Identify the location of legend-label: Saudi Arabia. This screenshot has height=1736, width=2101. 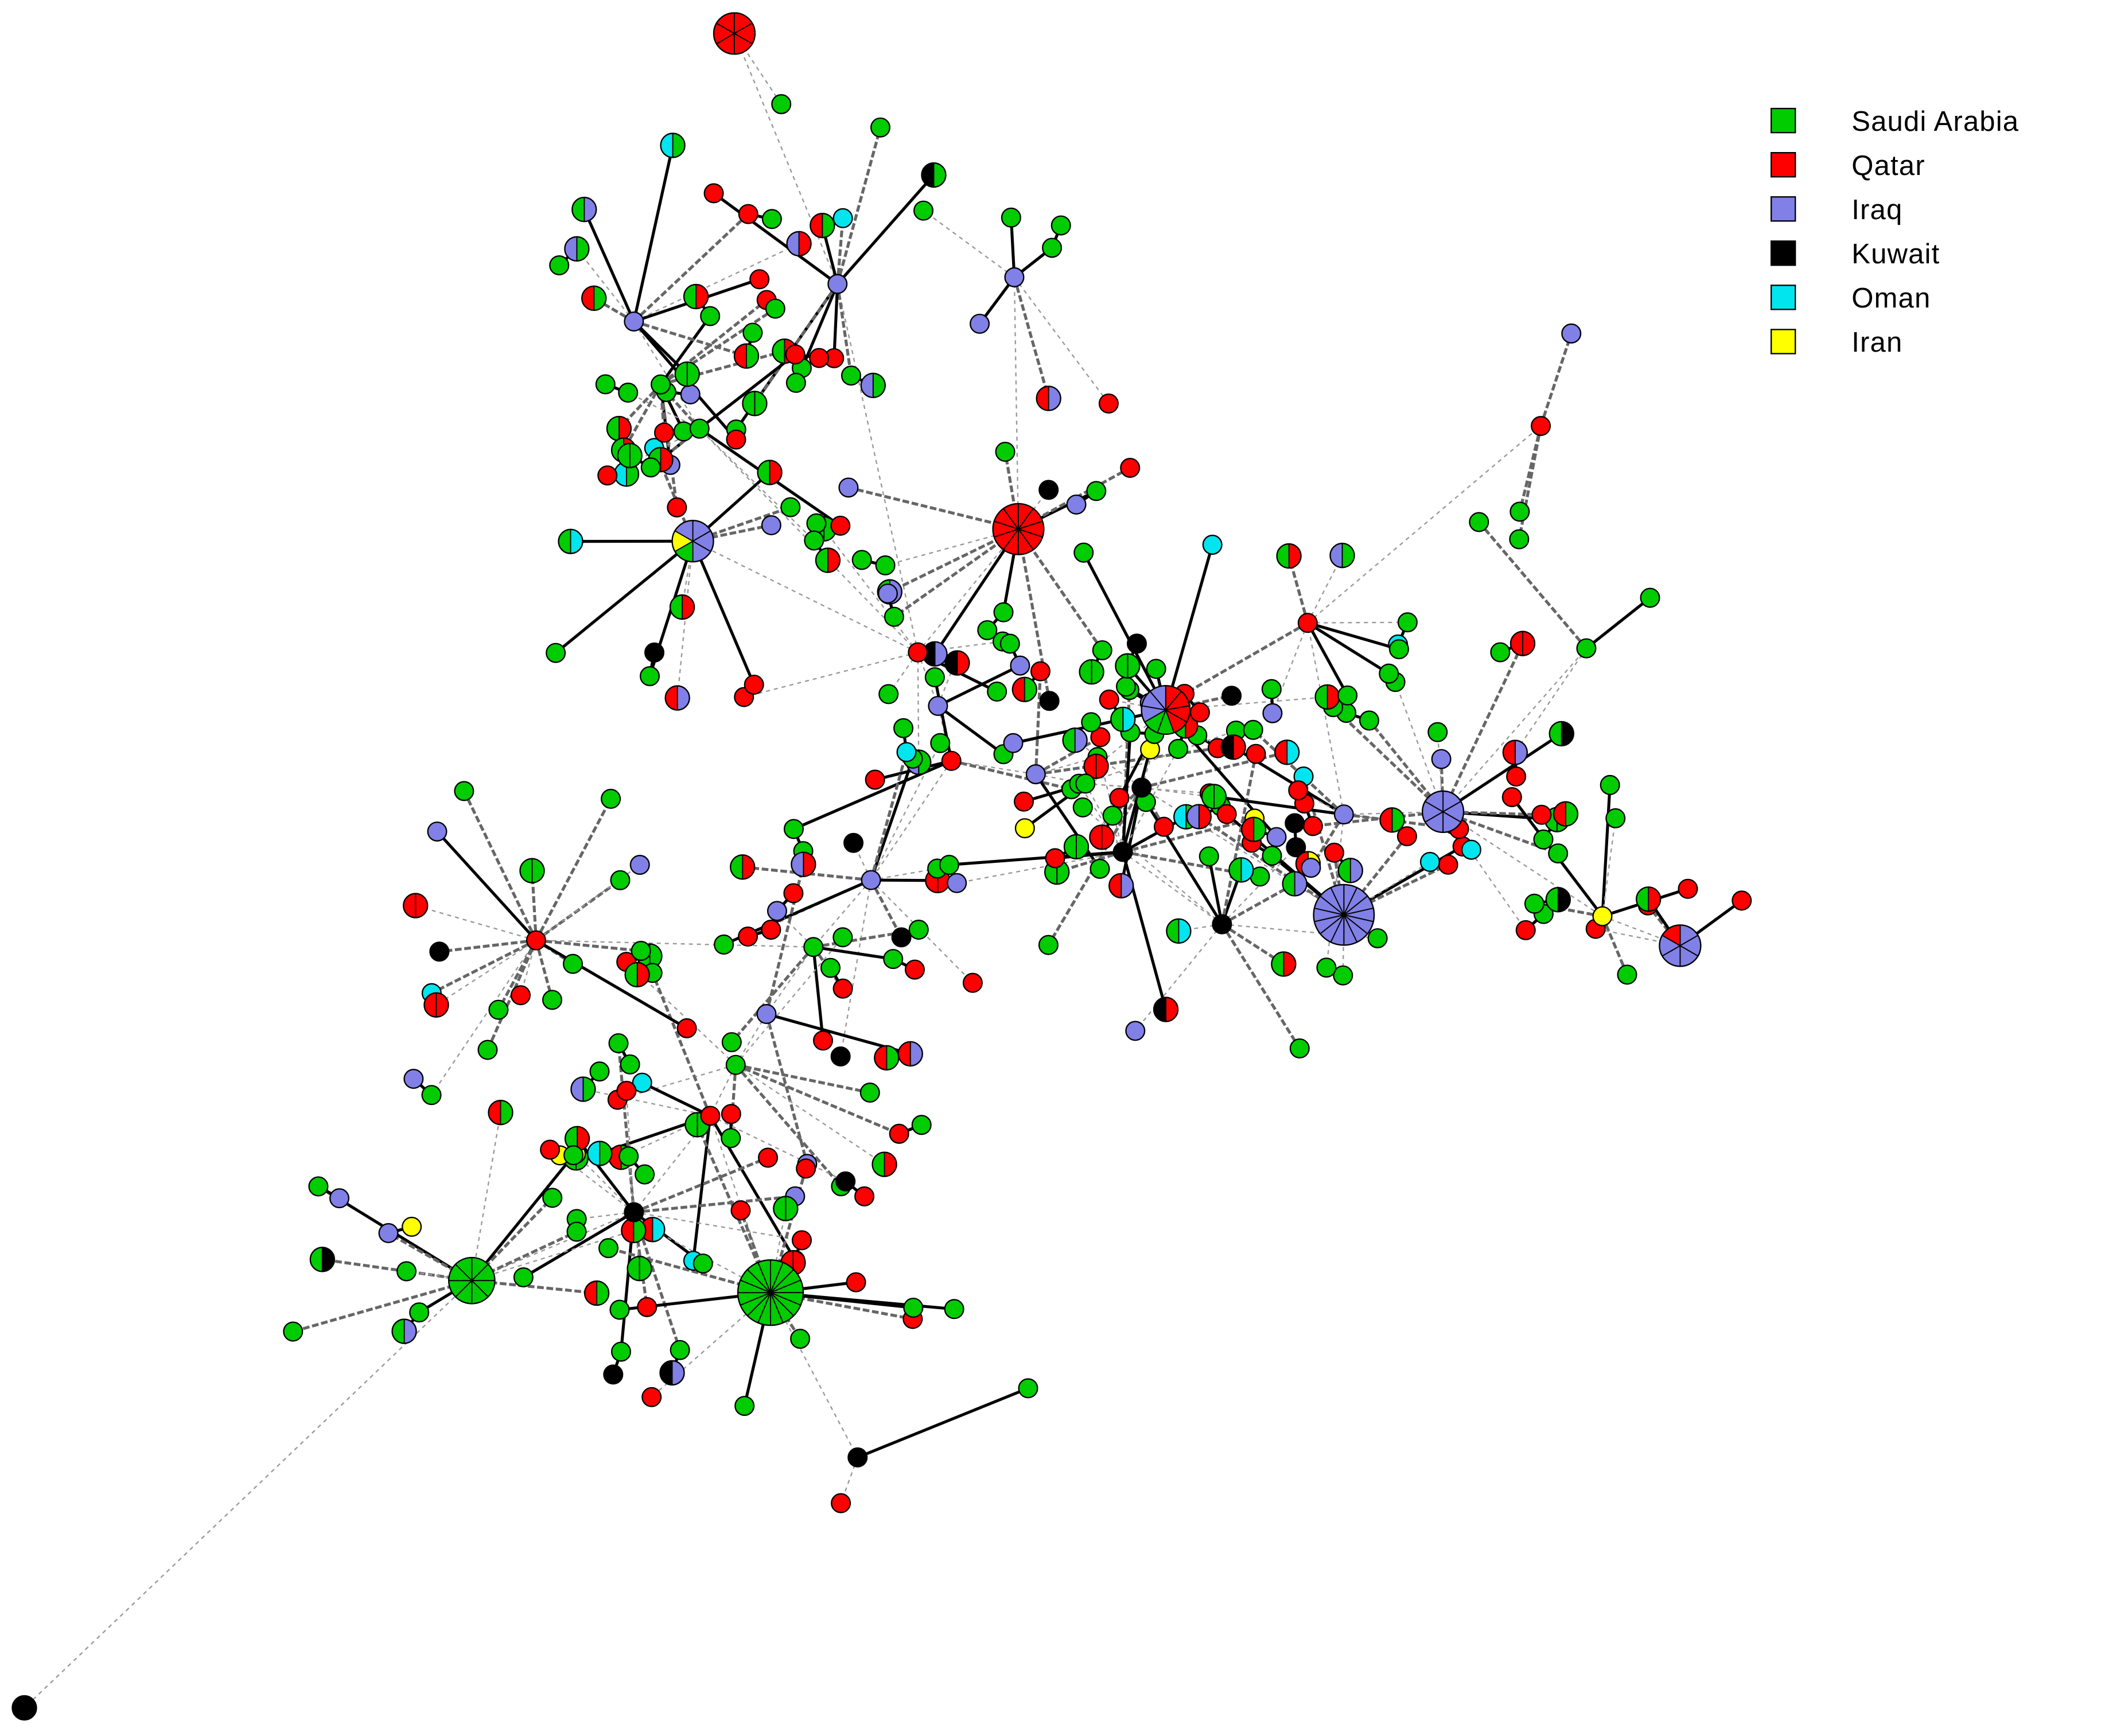
(1935, 121).